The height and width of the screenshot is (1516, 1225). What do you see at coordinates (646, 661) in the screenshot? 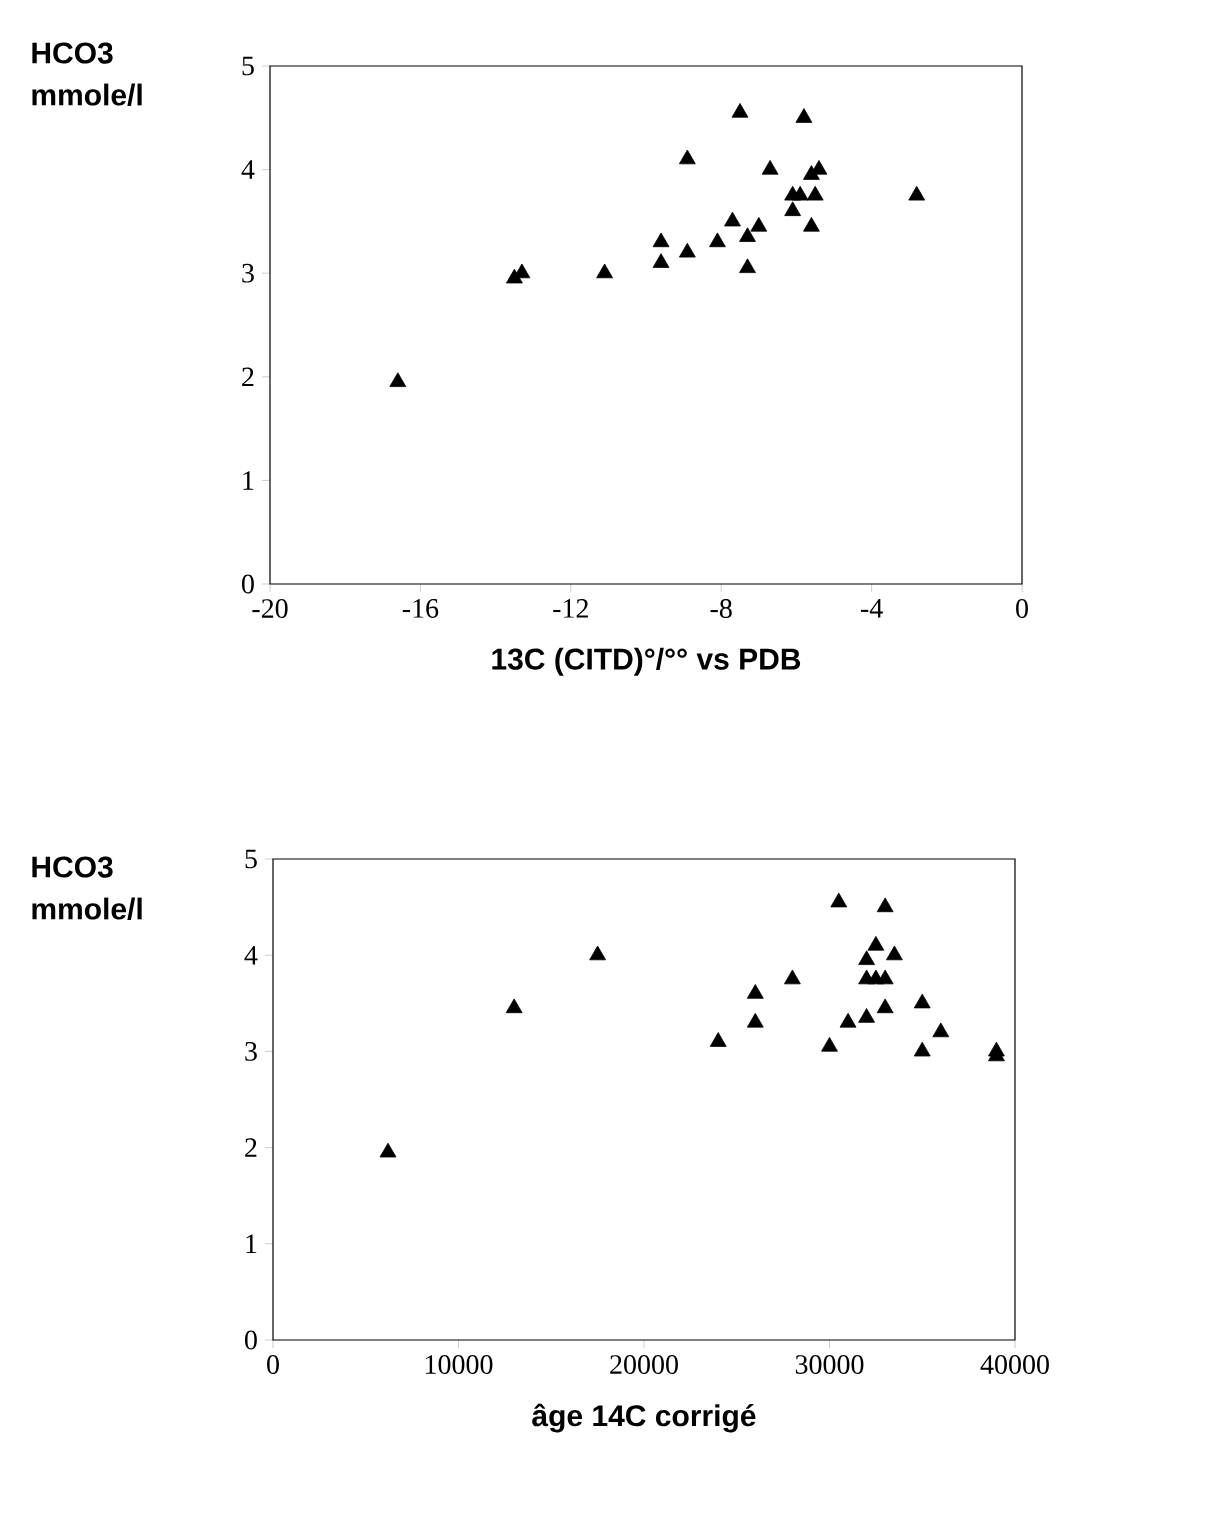
I see `x-axis-title: 13C (CITD)°/°° vs PDB` at bounding box center [646, 661].